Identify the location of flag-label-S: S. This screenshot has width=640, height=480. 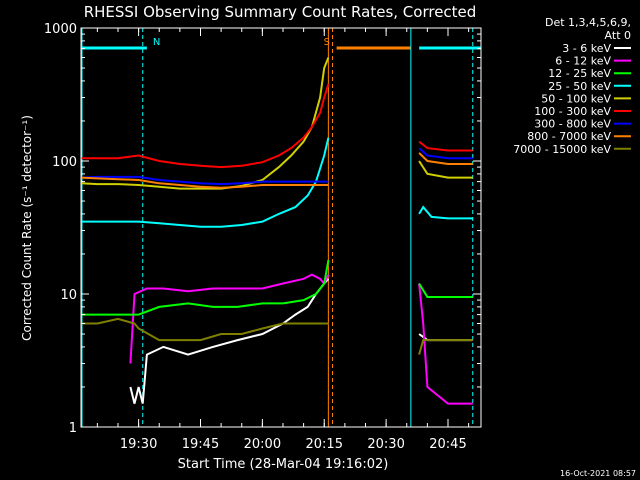
(327, 42).